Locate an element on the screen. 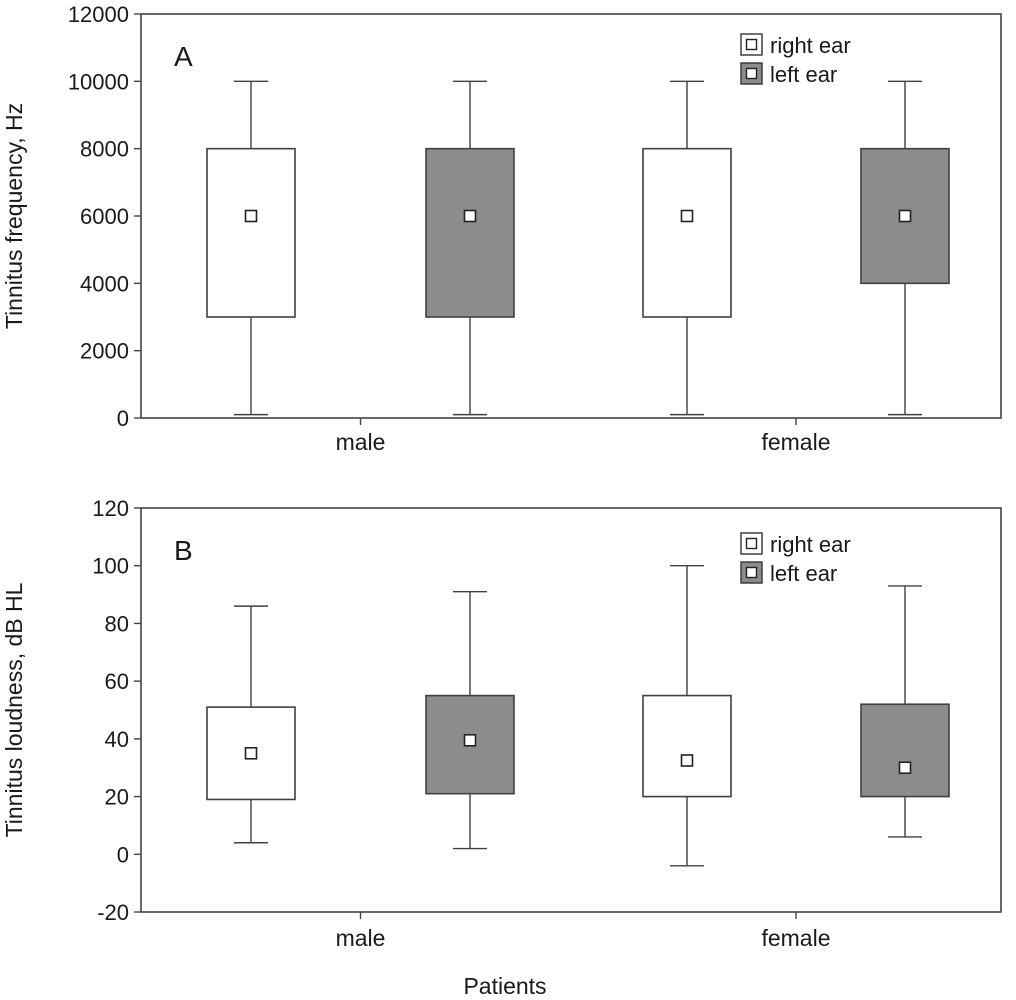 The image size is (1016, 1000). y-tick-label: 2000 is located at coordinates (104, 351).